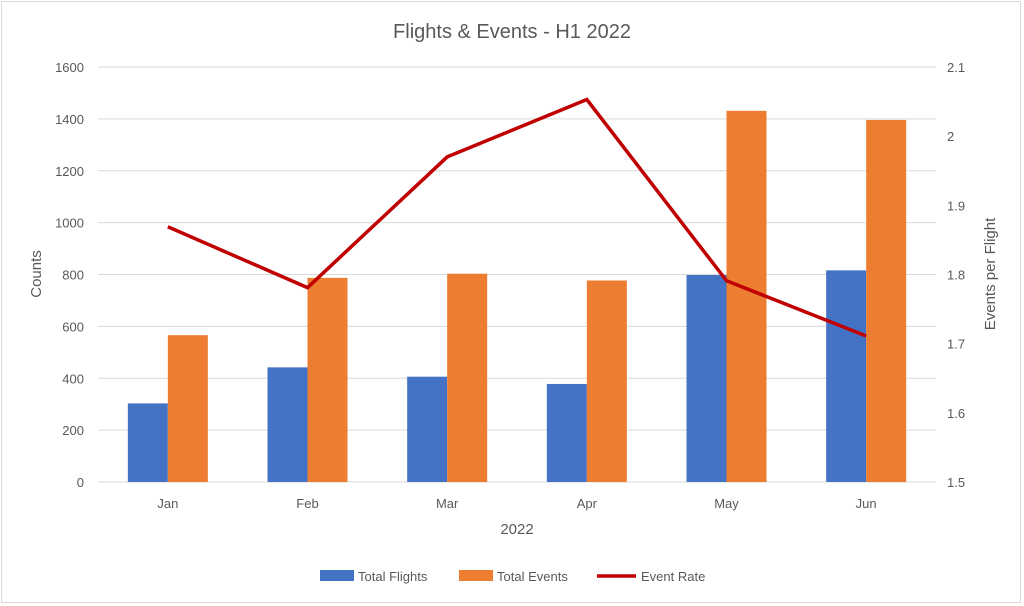 This screenshot has height=606, width=1024. I want to click on legend-label-event-rate: Event Rate, so click(673, 576).